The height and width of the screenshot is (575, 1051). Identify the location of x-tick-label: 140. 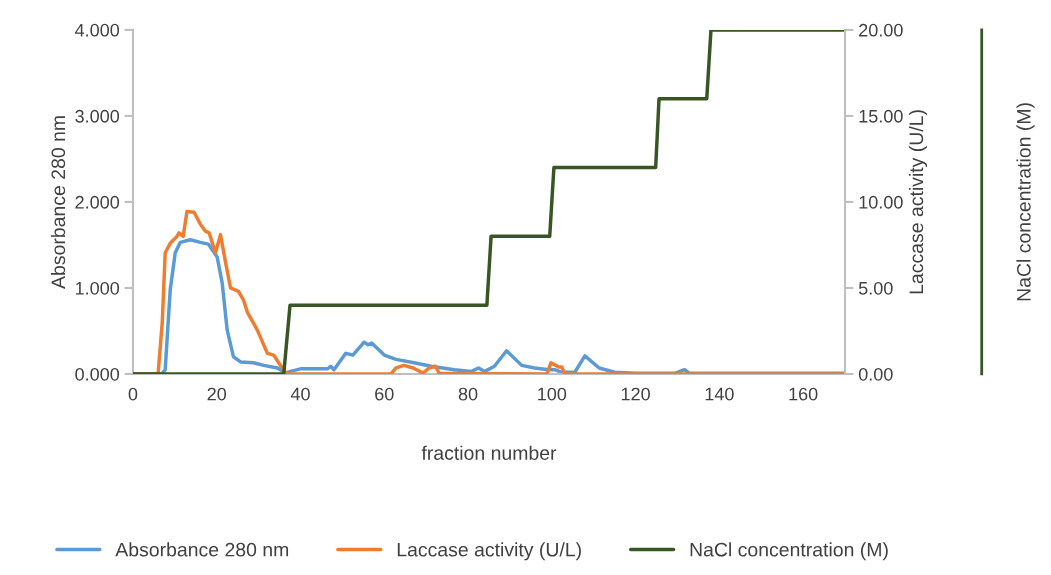
(719, 394).